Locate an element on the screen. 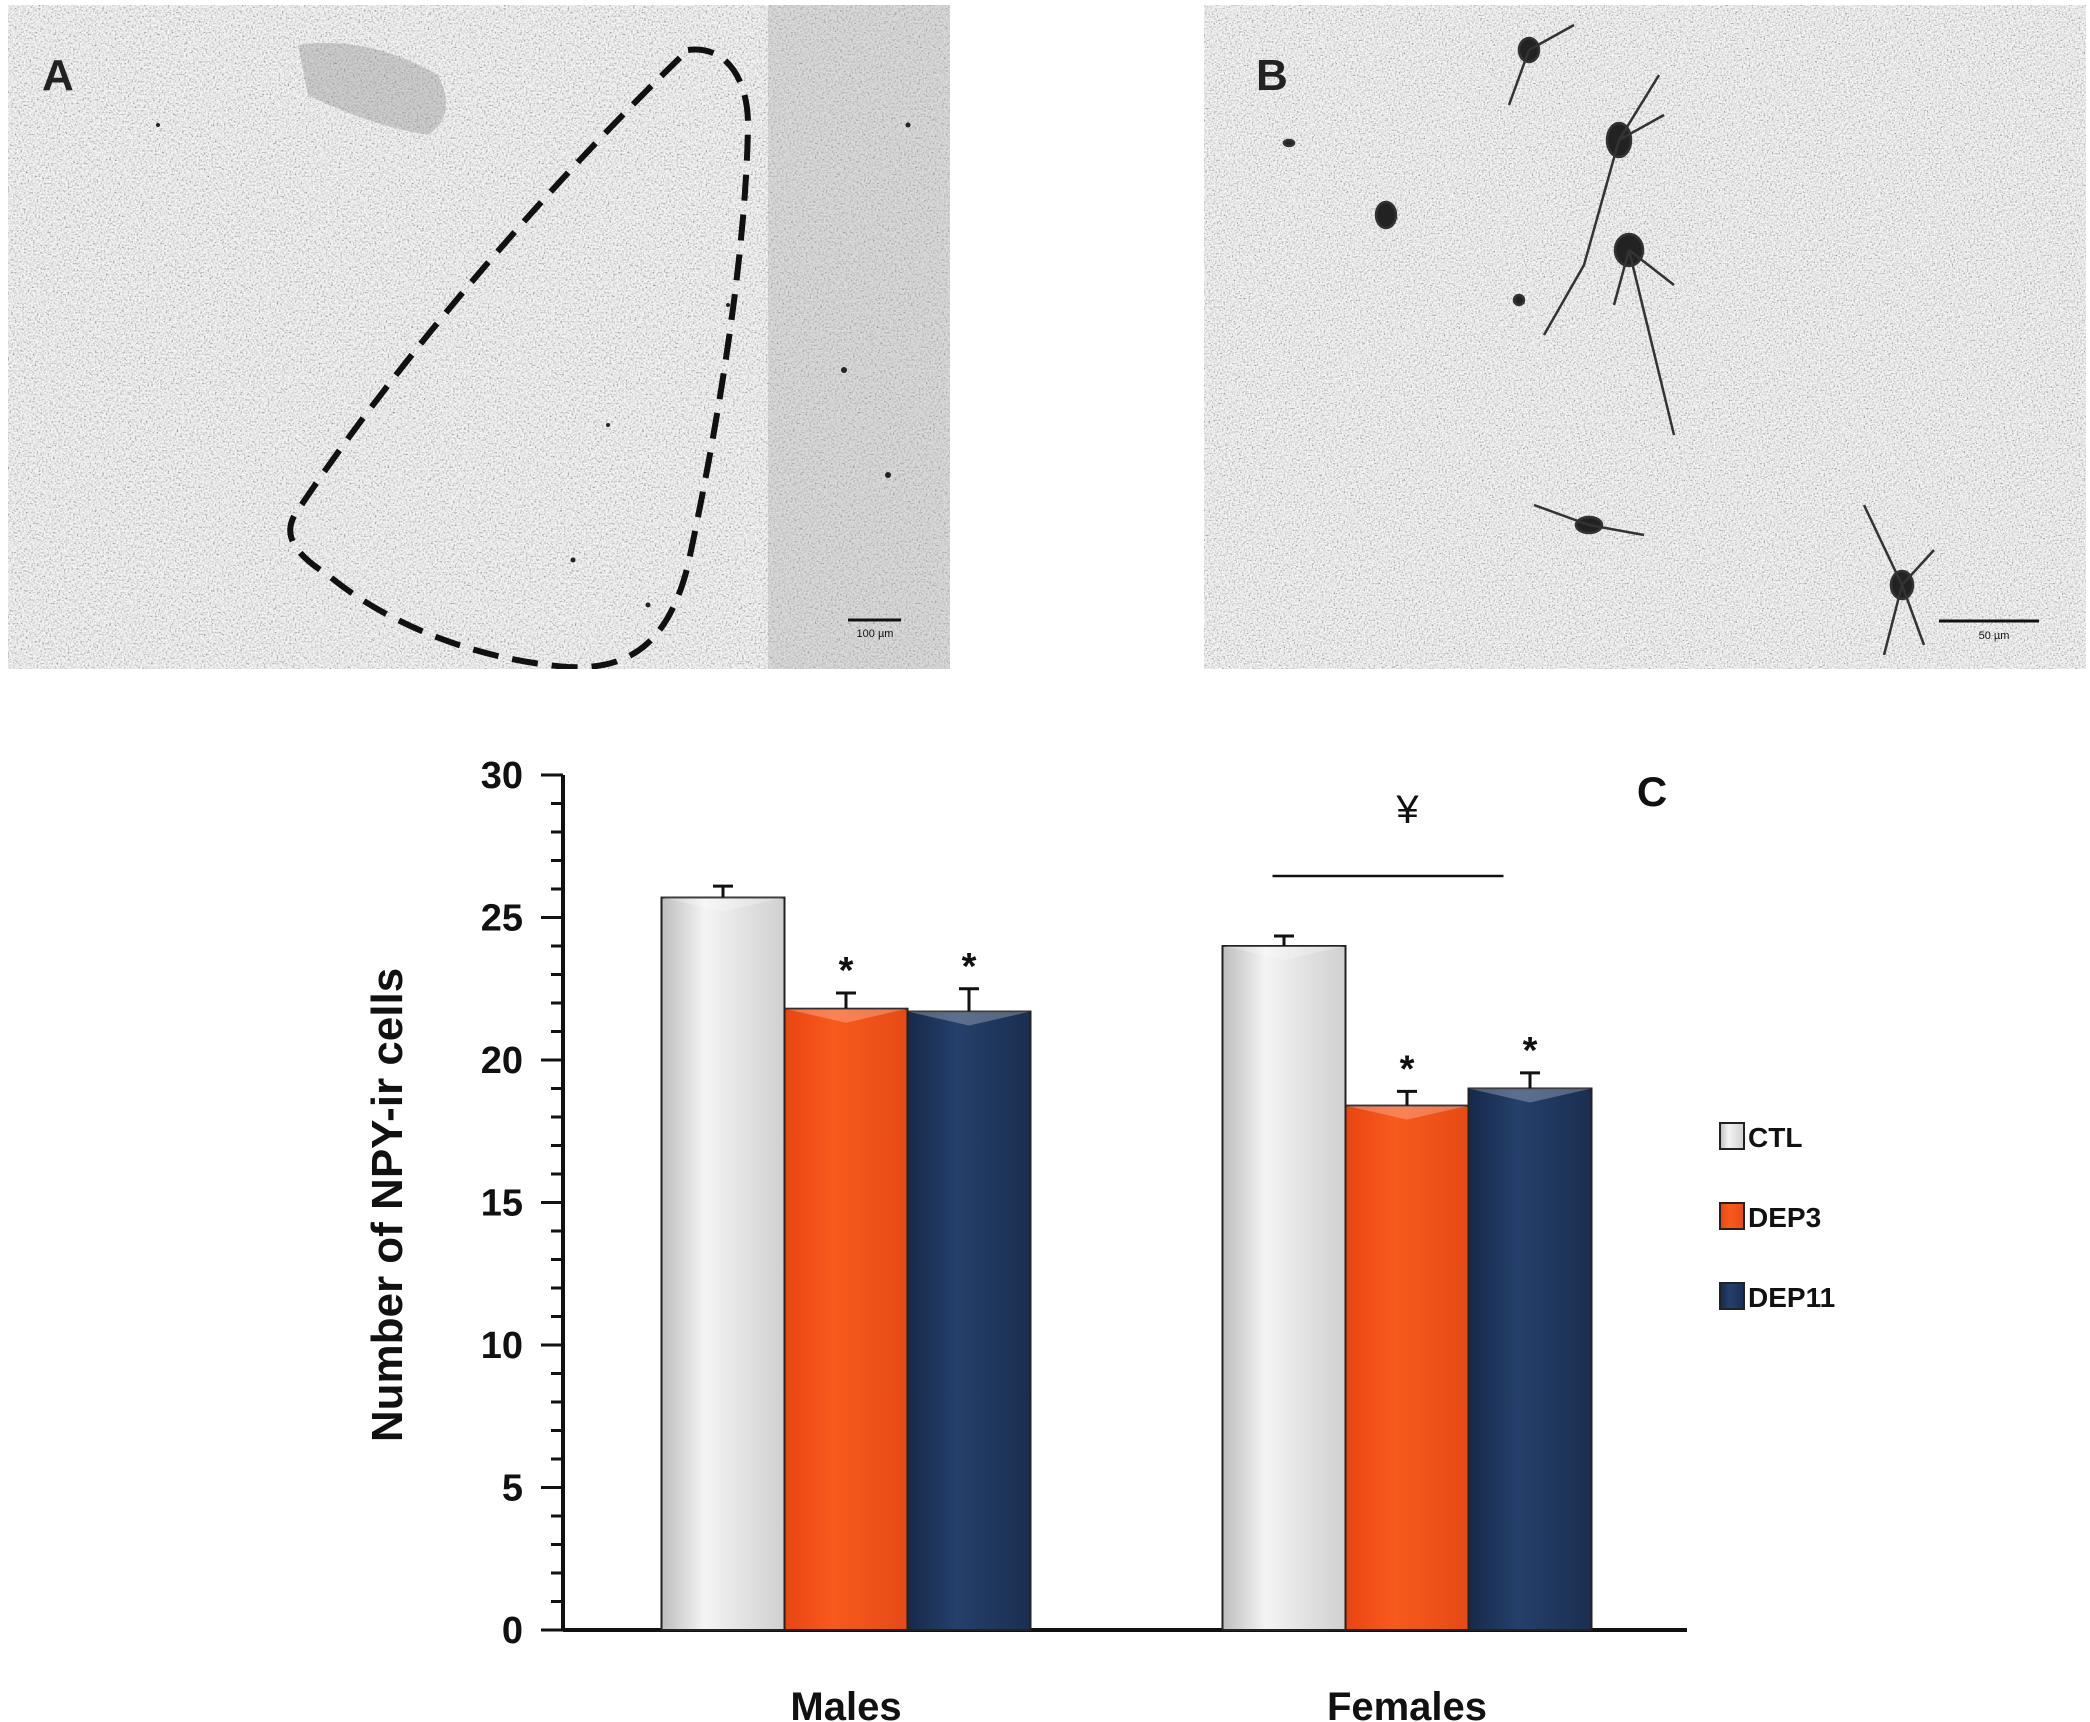 This screenshot has width=2090, height=1722. legend-label-dep3: DEP3 is located at coordinates (1784, 1217).